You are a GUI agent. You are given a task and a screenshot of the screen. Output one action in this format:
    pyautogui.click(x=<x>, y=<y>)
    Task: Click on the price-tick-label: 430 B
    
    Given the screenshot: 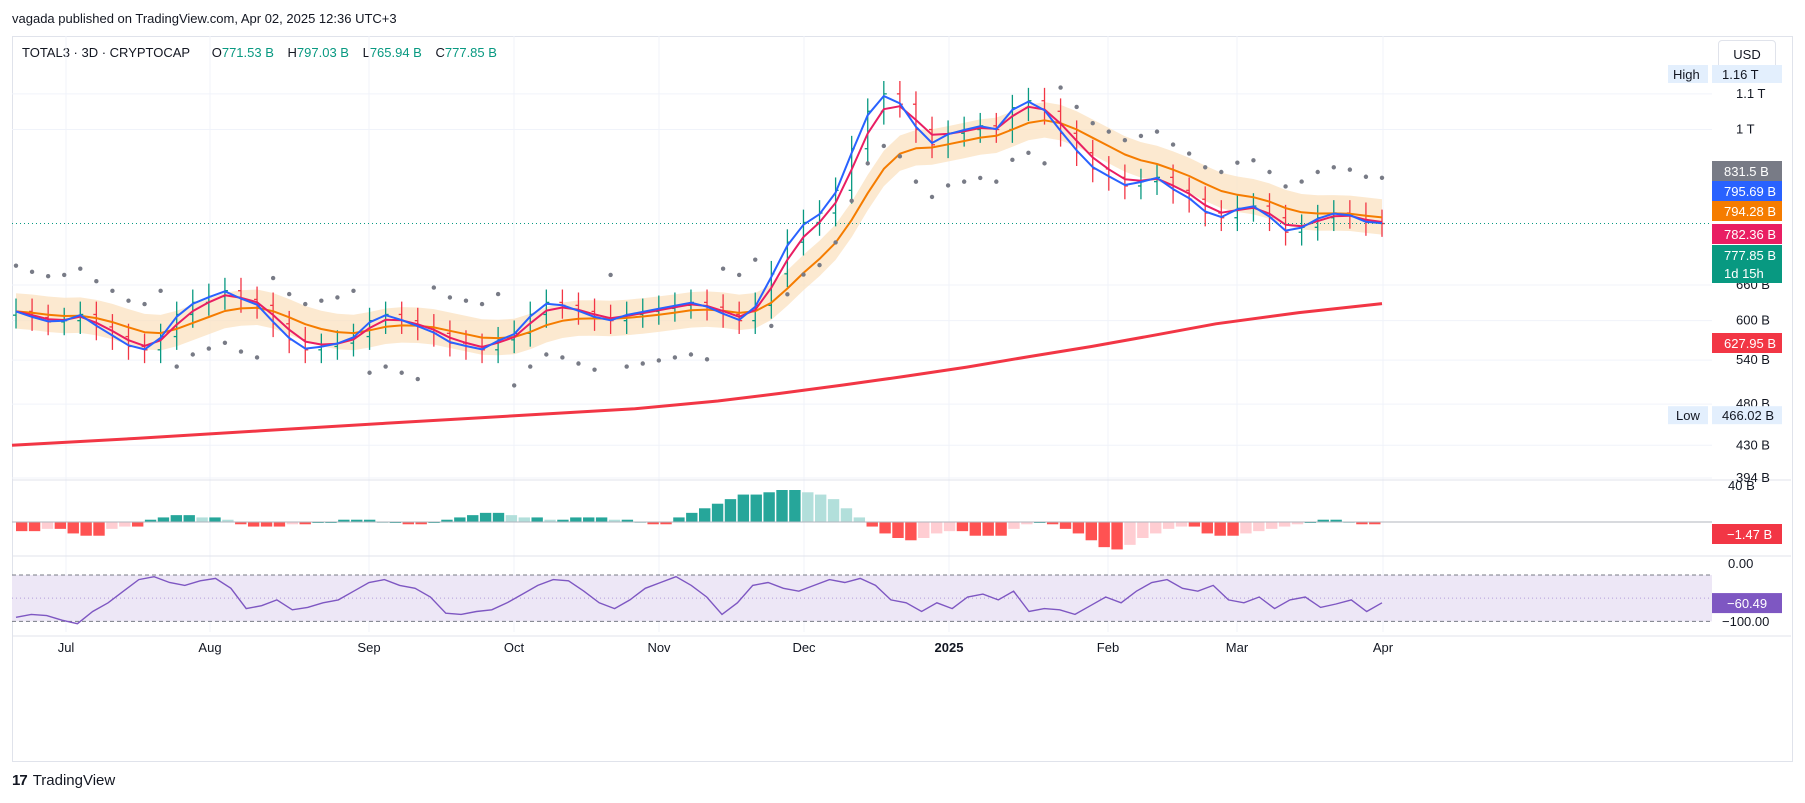 What is the action you would take?
    pyautogui.click(x=1753, y=444)
    